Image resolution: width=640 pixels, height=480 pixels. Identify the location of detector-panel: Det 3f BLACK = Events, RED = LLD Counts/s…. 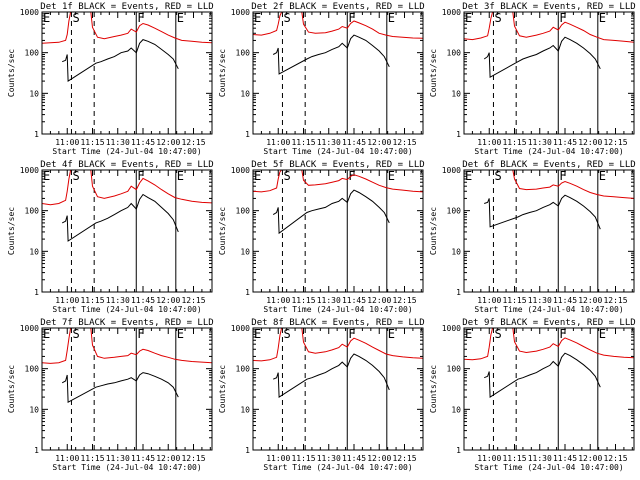
(532, 79).